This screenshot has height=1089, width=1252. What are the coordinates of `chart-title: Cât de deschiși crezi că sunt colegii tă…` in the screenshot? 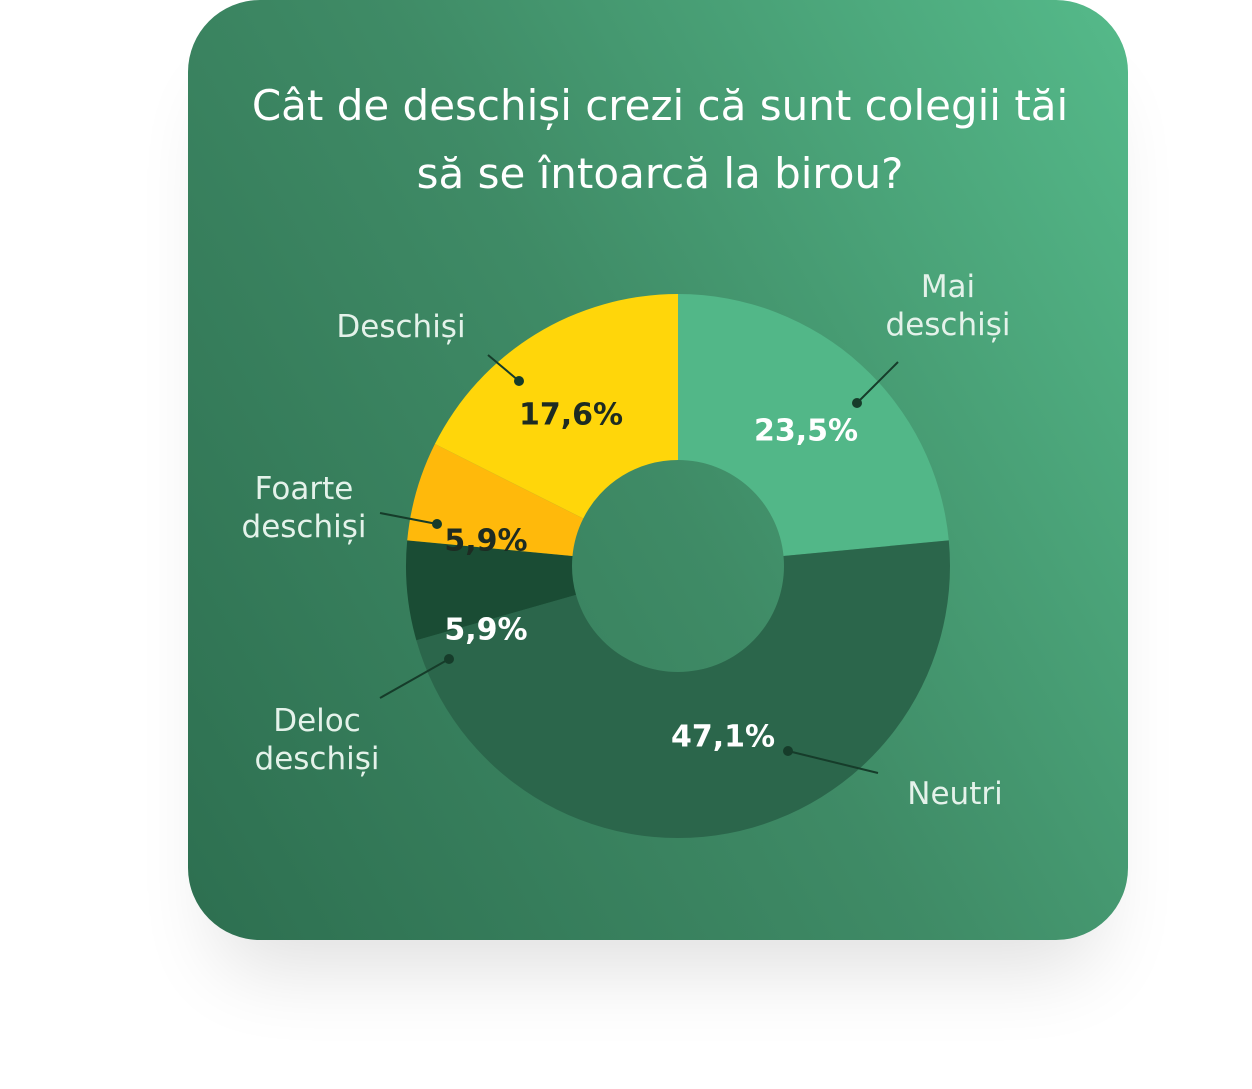 It's located at (660, 139).